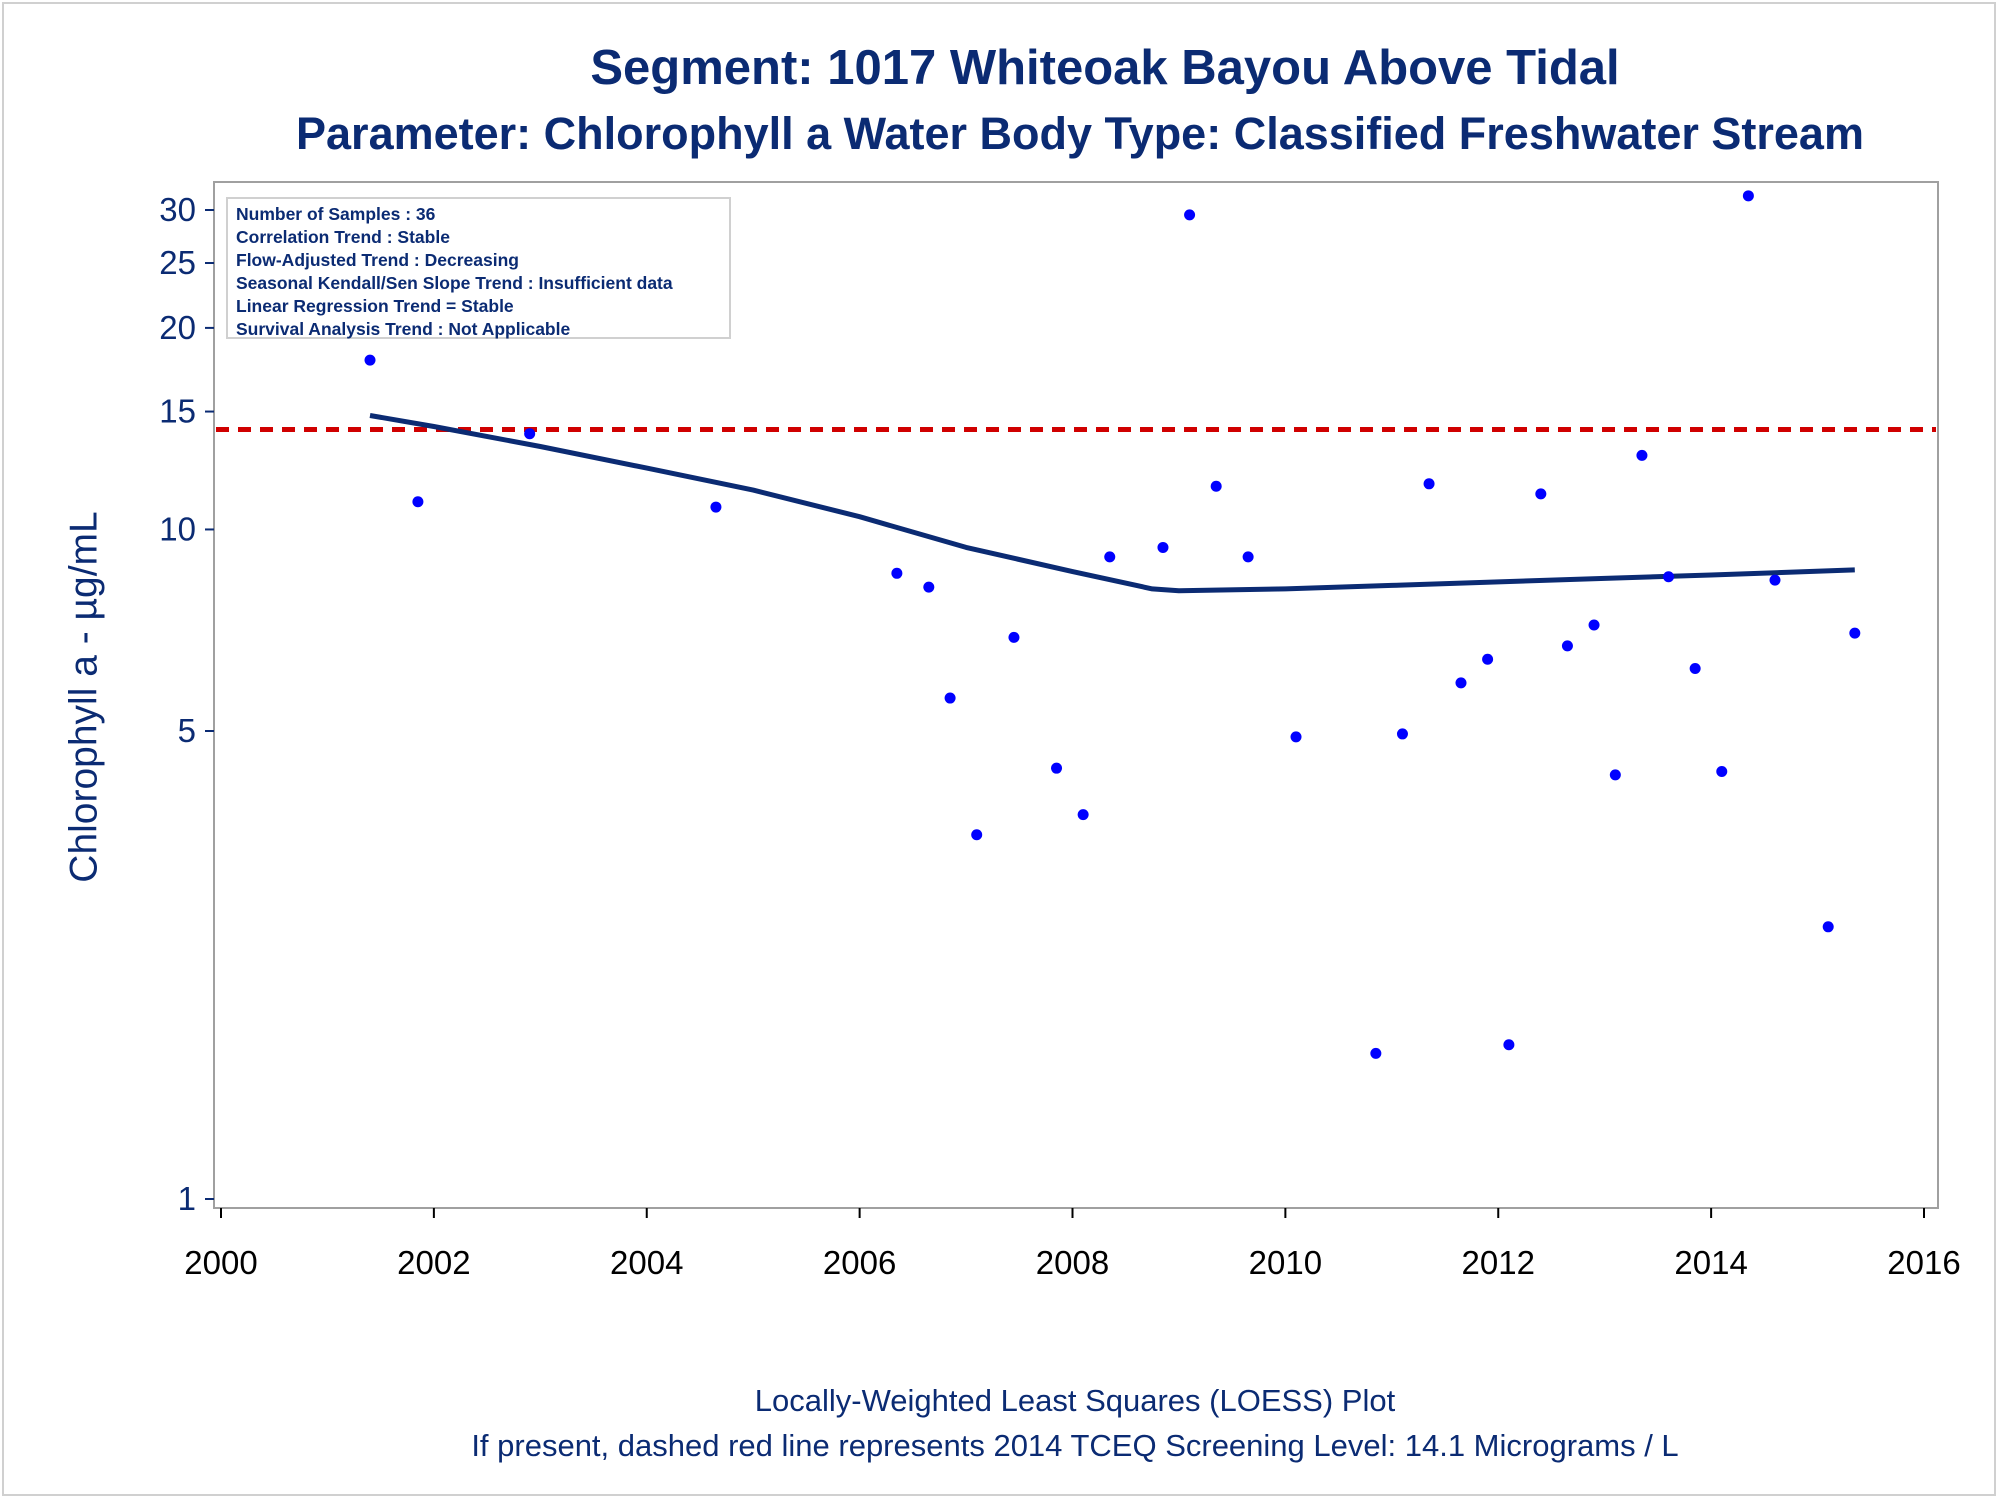  I want to click on loess-line-group, so click(1112, 503).